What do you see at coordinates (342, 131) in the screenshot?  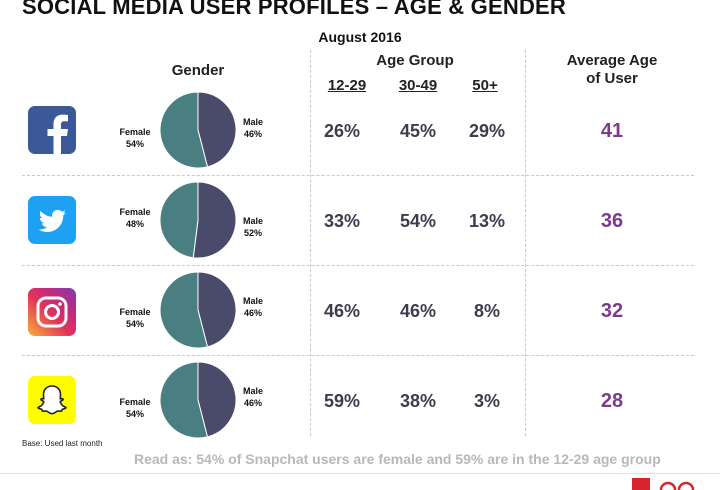 I see `age-12-29-value: 26%` at bounding box center [342, 131].